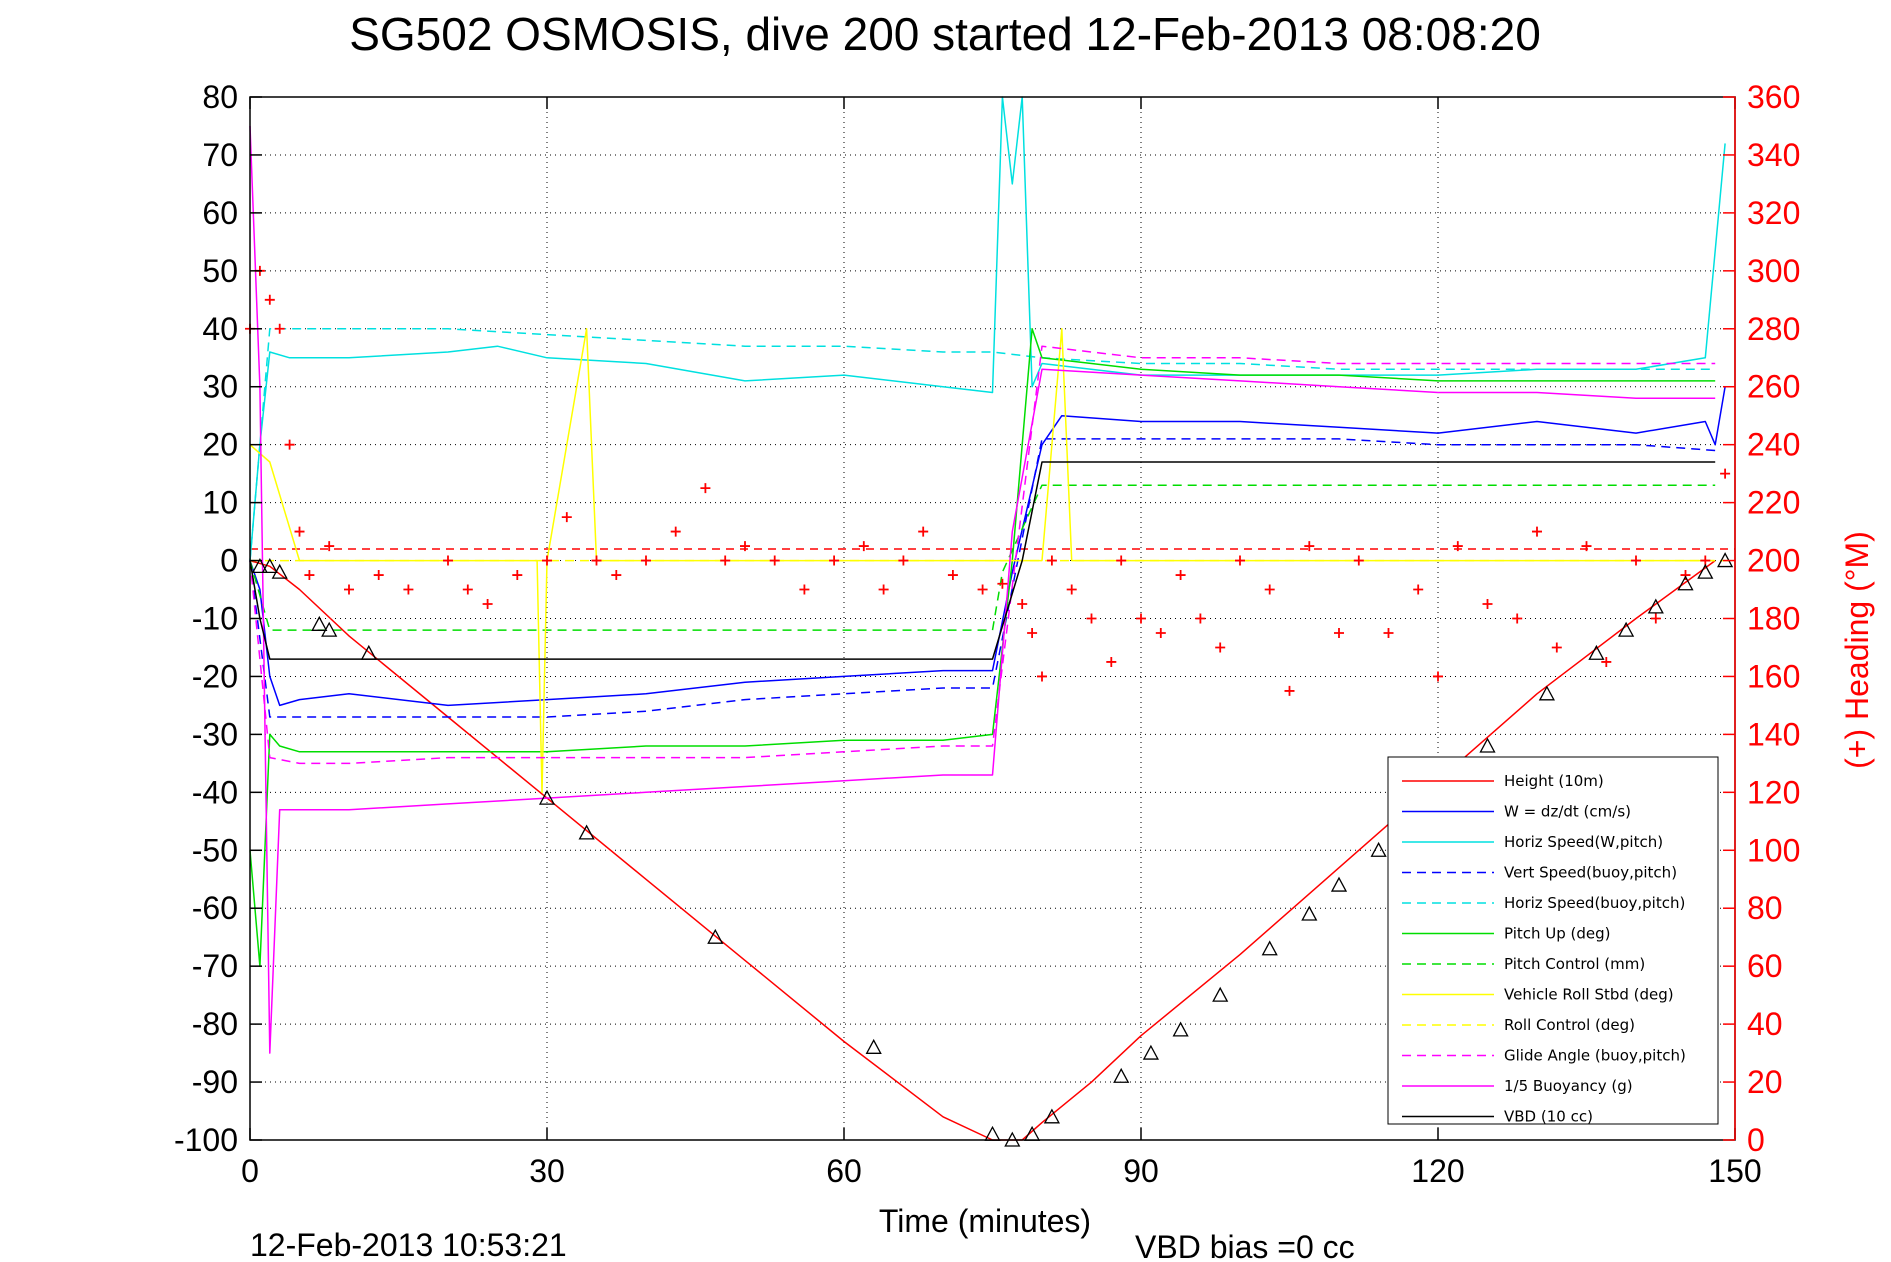  I want to click on y-tick-label: 50, so click(220, 271).